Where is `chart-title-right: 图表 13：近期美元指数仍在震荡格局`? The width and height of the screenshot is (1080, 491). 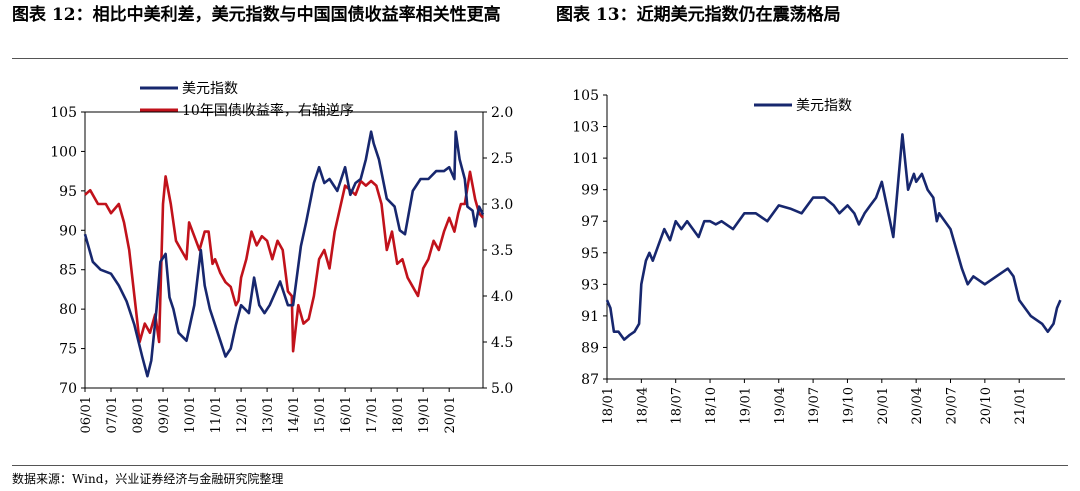 chart-title-right: 图表 13：近期美元指数仍在震荡格局 is located at coordinates (698, 15).